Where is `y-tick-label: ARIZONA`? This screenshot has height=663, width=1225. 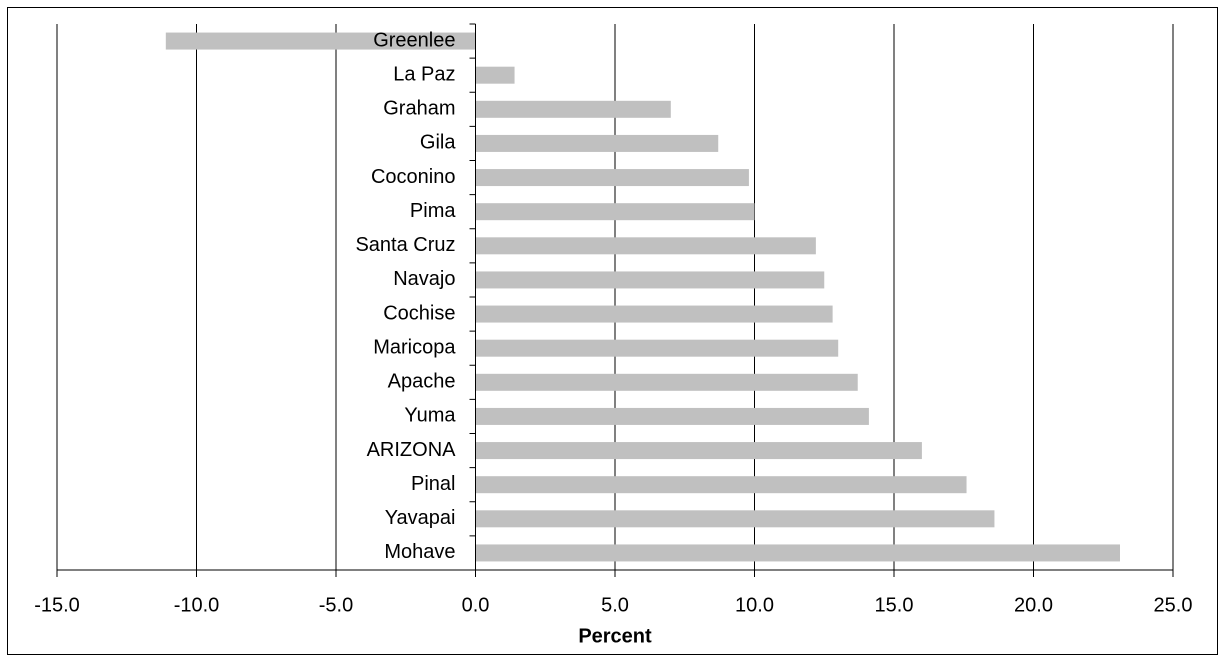
y-tick-label: ARIZONA is located at coordinates (412, 450).